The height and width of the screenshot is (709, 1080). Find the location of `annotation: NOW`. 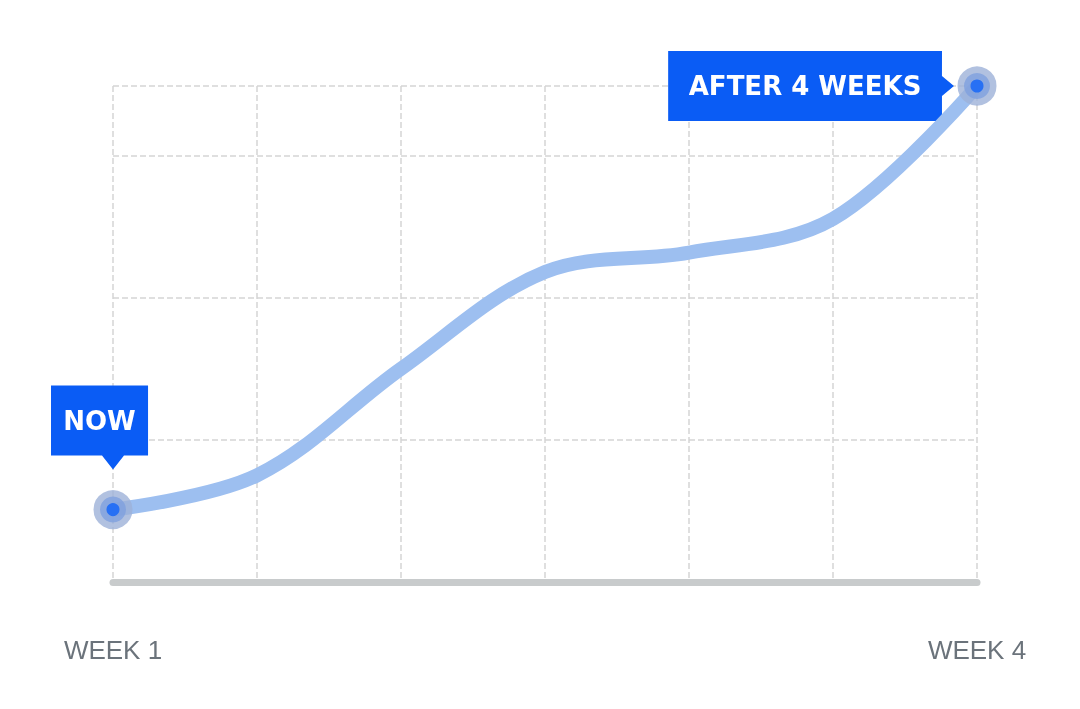

annotation: NOW is located at coordinates (99, 420).